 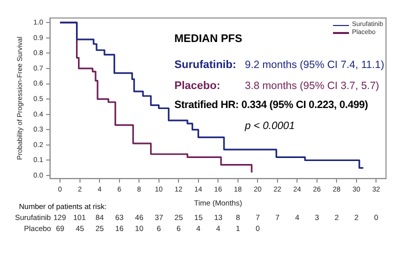 I want to click on annotation: MEDIAN PFS, so click(x=208, y=39).